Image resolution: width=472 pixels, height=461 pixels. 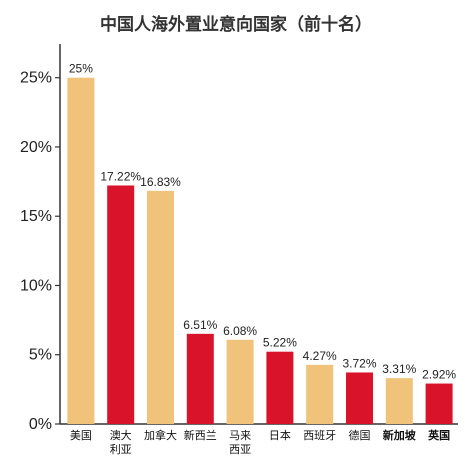 I want to click on data-label: 6.08%, so click(x=240, y=331).